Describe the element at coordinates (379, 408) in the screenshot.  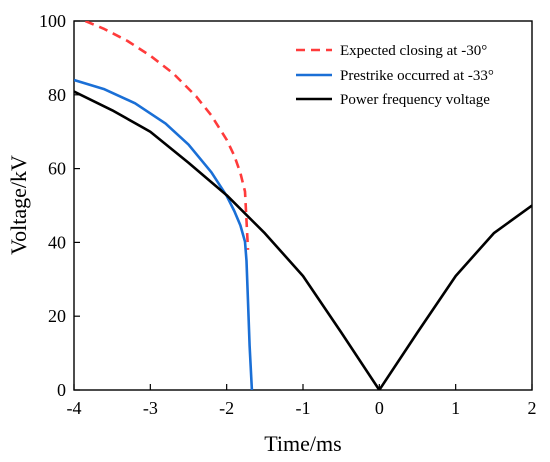
I see `x-tick-label: 0` at that location.